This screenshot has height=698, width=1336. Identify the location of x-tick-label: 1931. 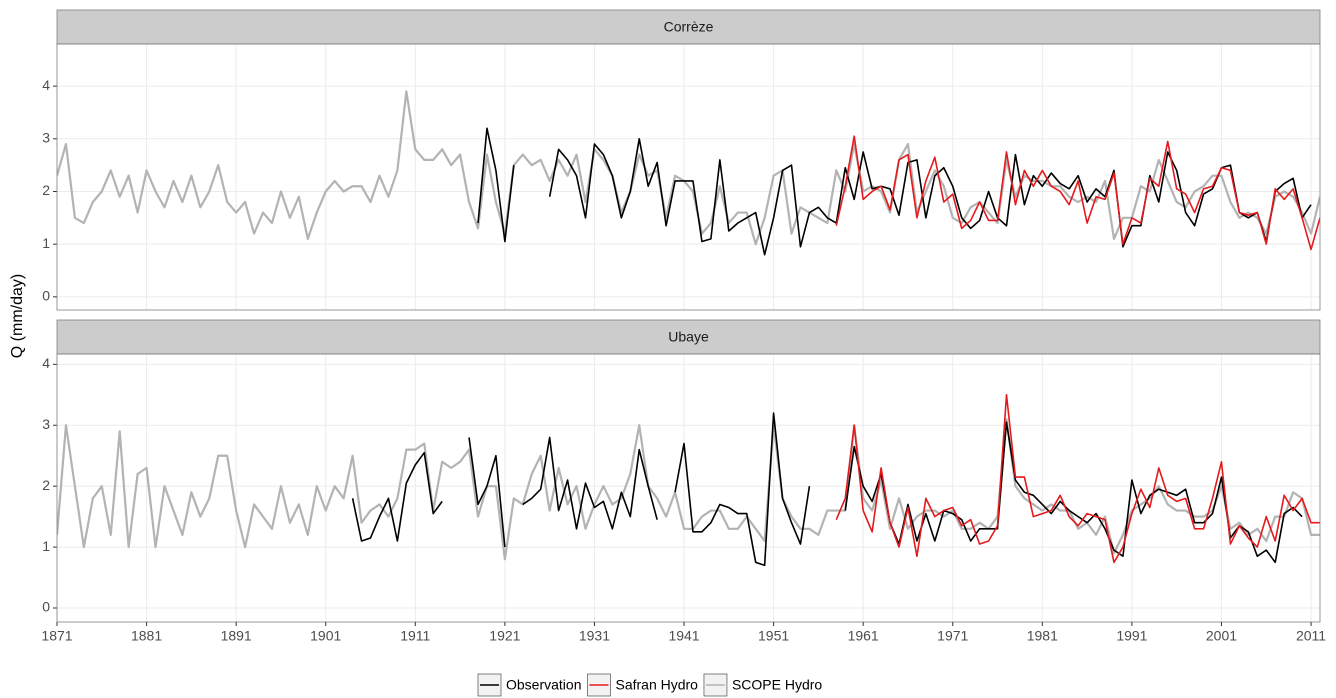
(594, 636).